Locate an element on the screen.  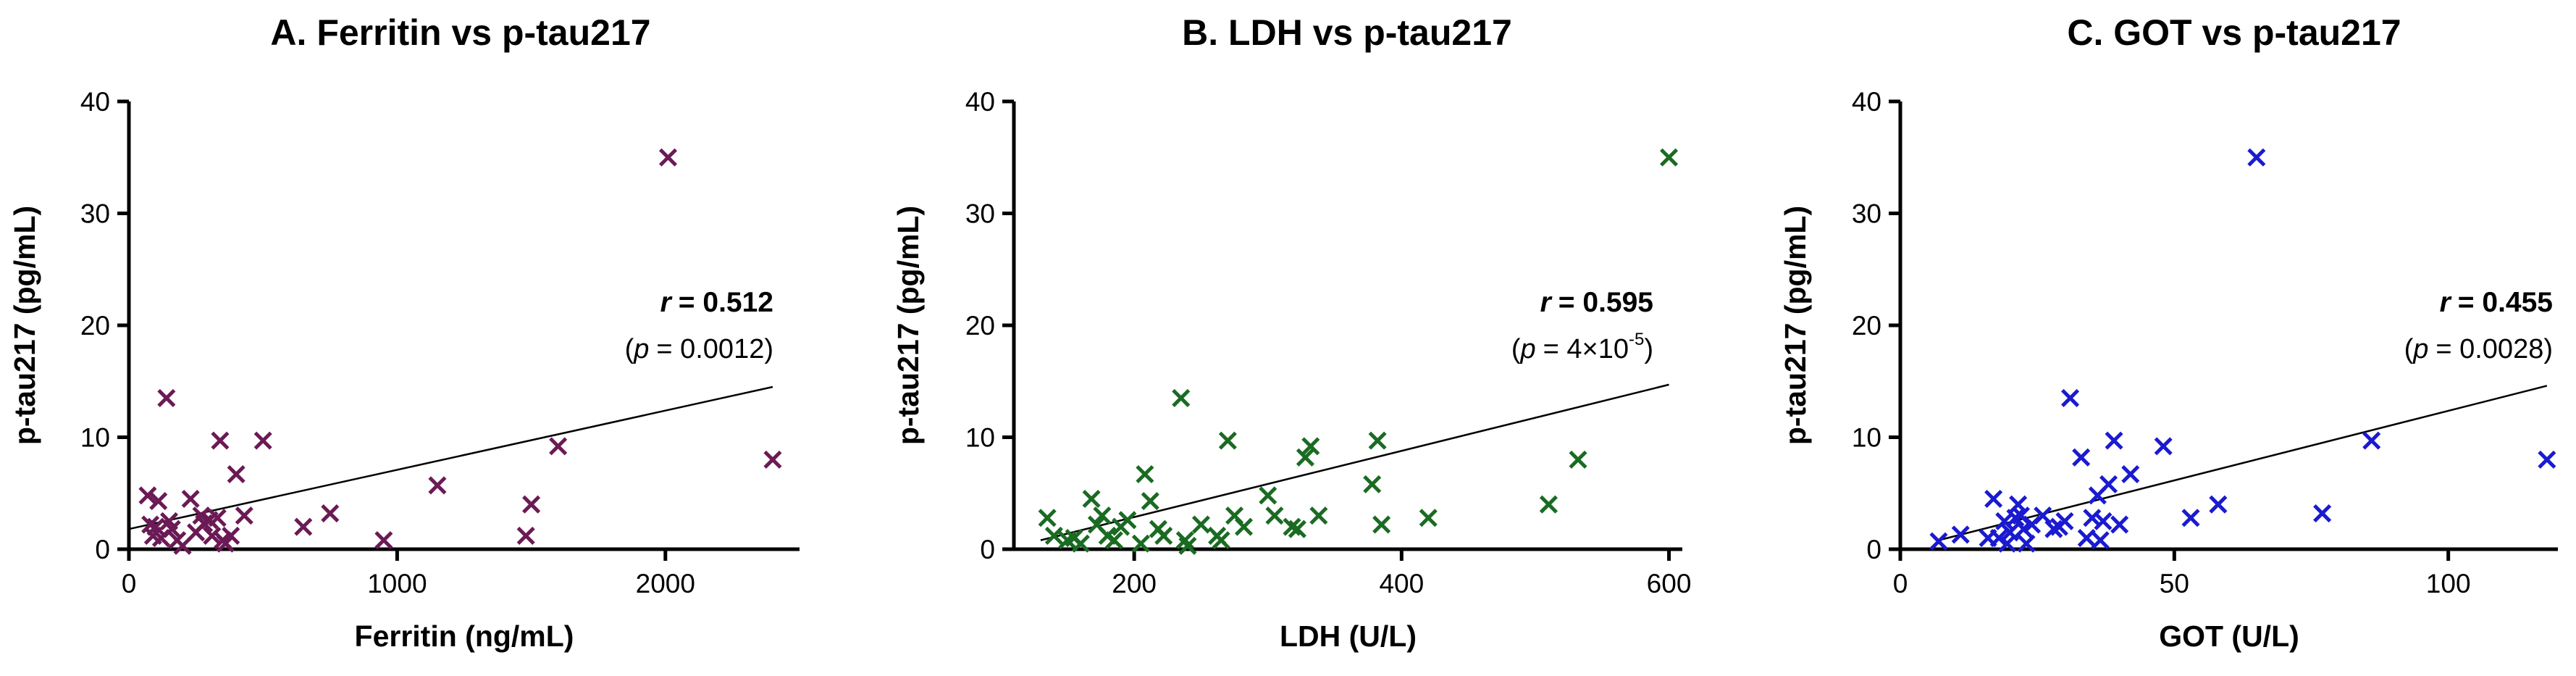
p-value-text: = 0.0028) is located at coordinates (2494, 349).